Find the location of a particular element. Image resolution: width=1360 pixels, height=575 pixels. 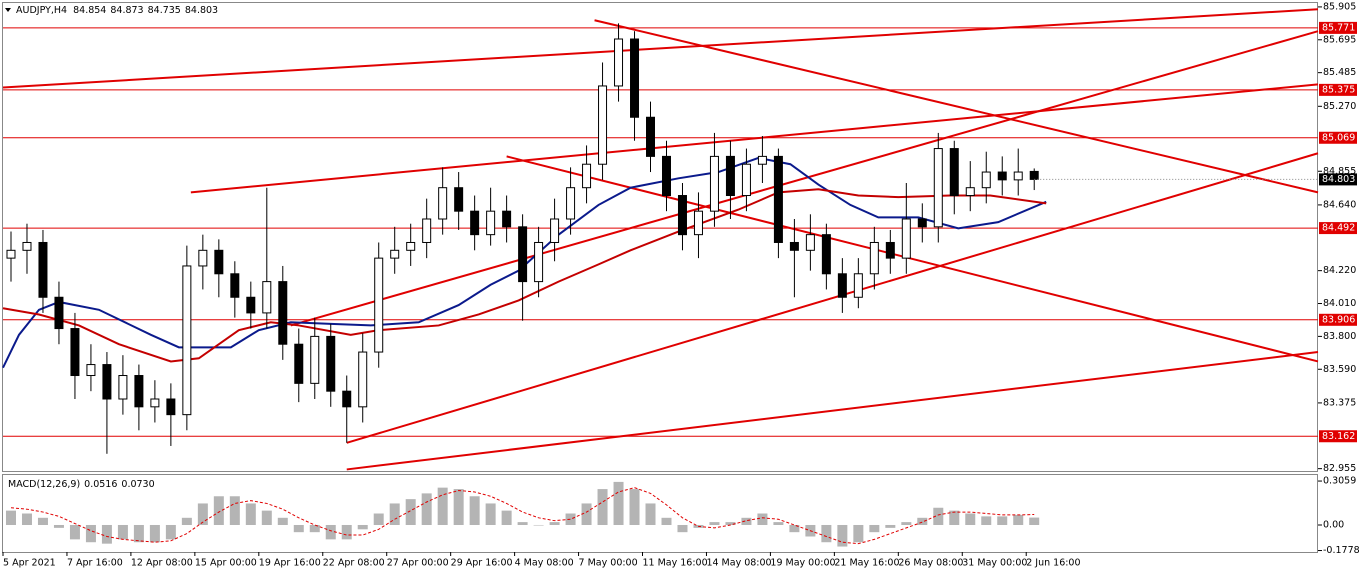

level-label: 85.375 is located at coordinates (1338, 89).